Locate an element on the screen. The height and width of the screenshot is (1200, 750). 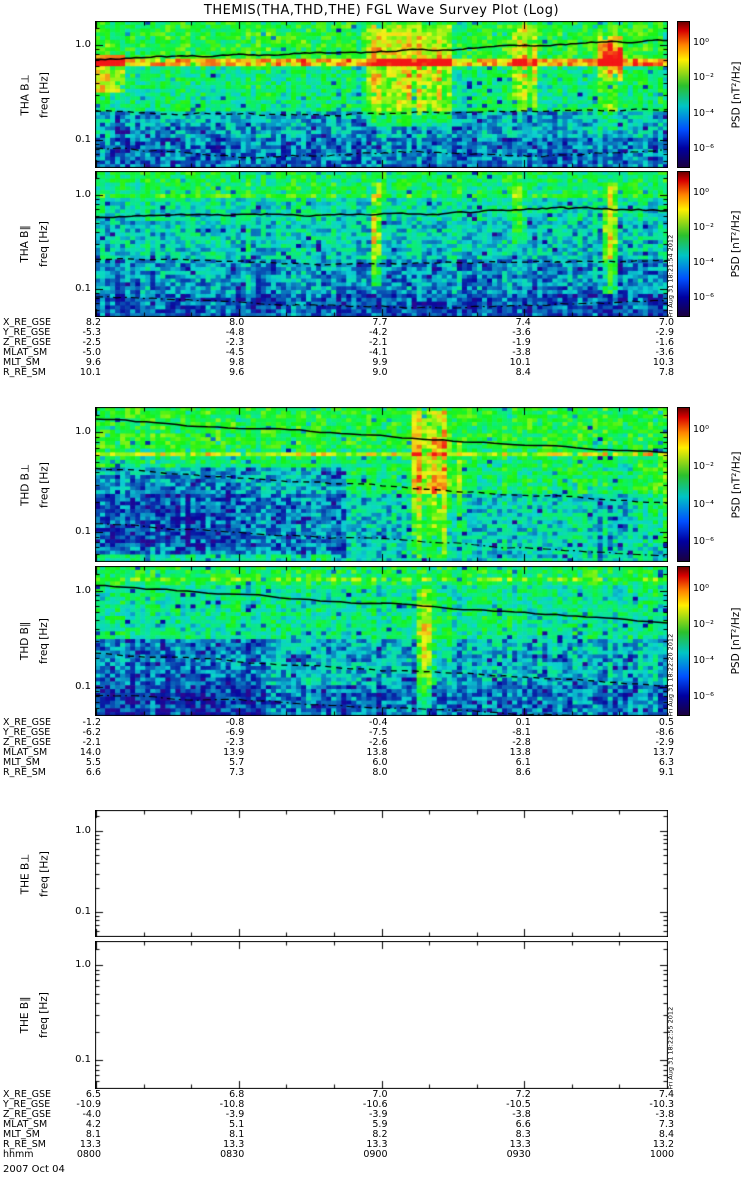
ephemeris-value: 13.9 is located at coordinates (234, 752).